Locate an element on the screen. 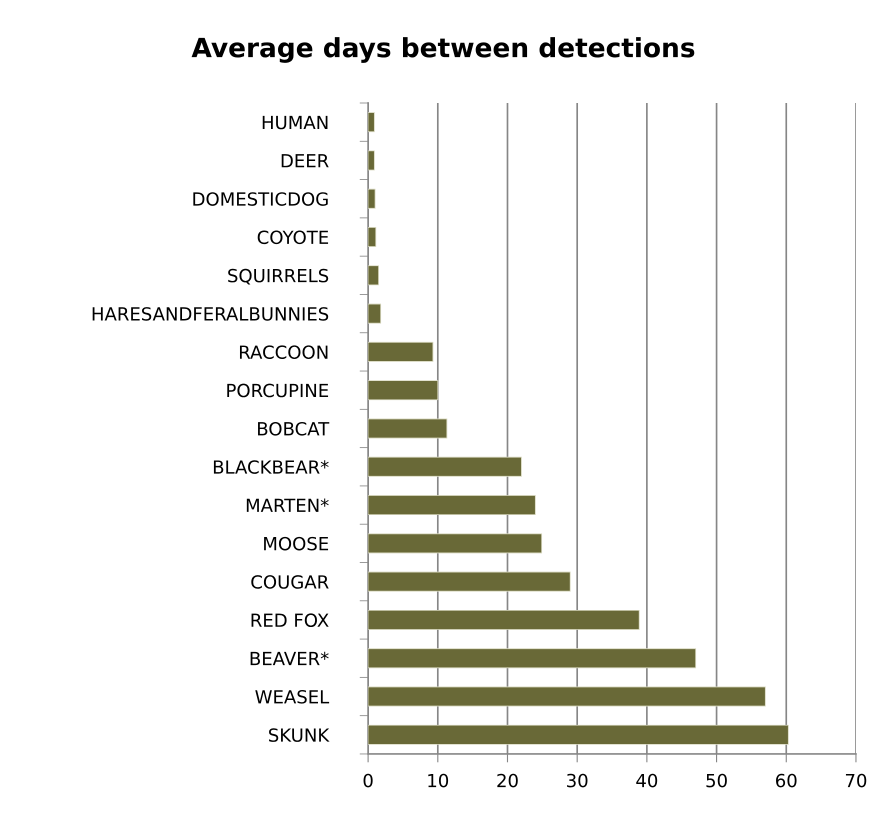 This screenshot has width=887, height=824. y-tick-label: BEAVER* is located at coordinates (289, 659).